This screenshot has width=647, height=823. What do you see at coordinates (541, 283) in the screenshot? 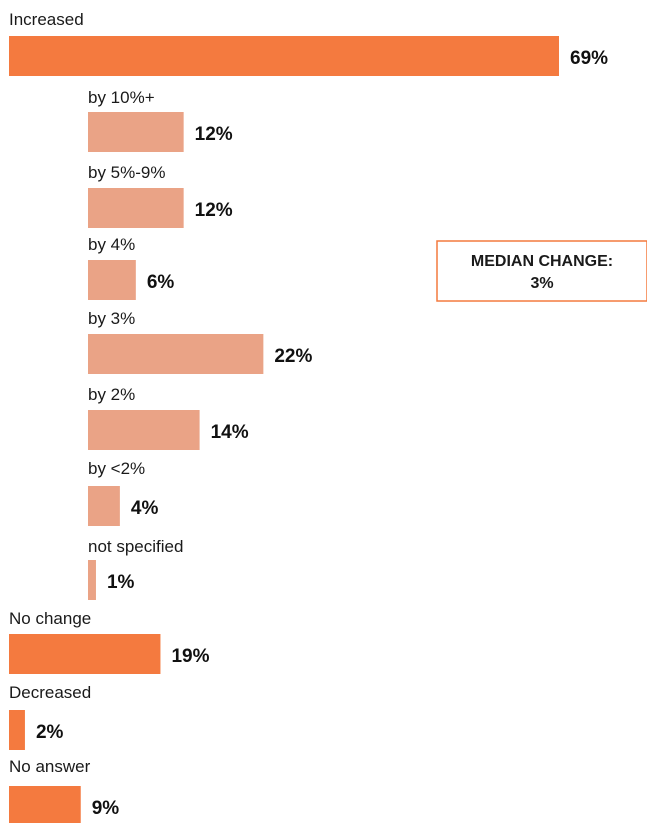
I see `median-change-value: 3%` at bounding box center [541, 283].